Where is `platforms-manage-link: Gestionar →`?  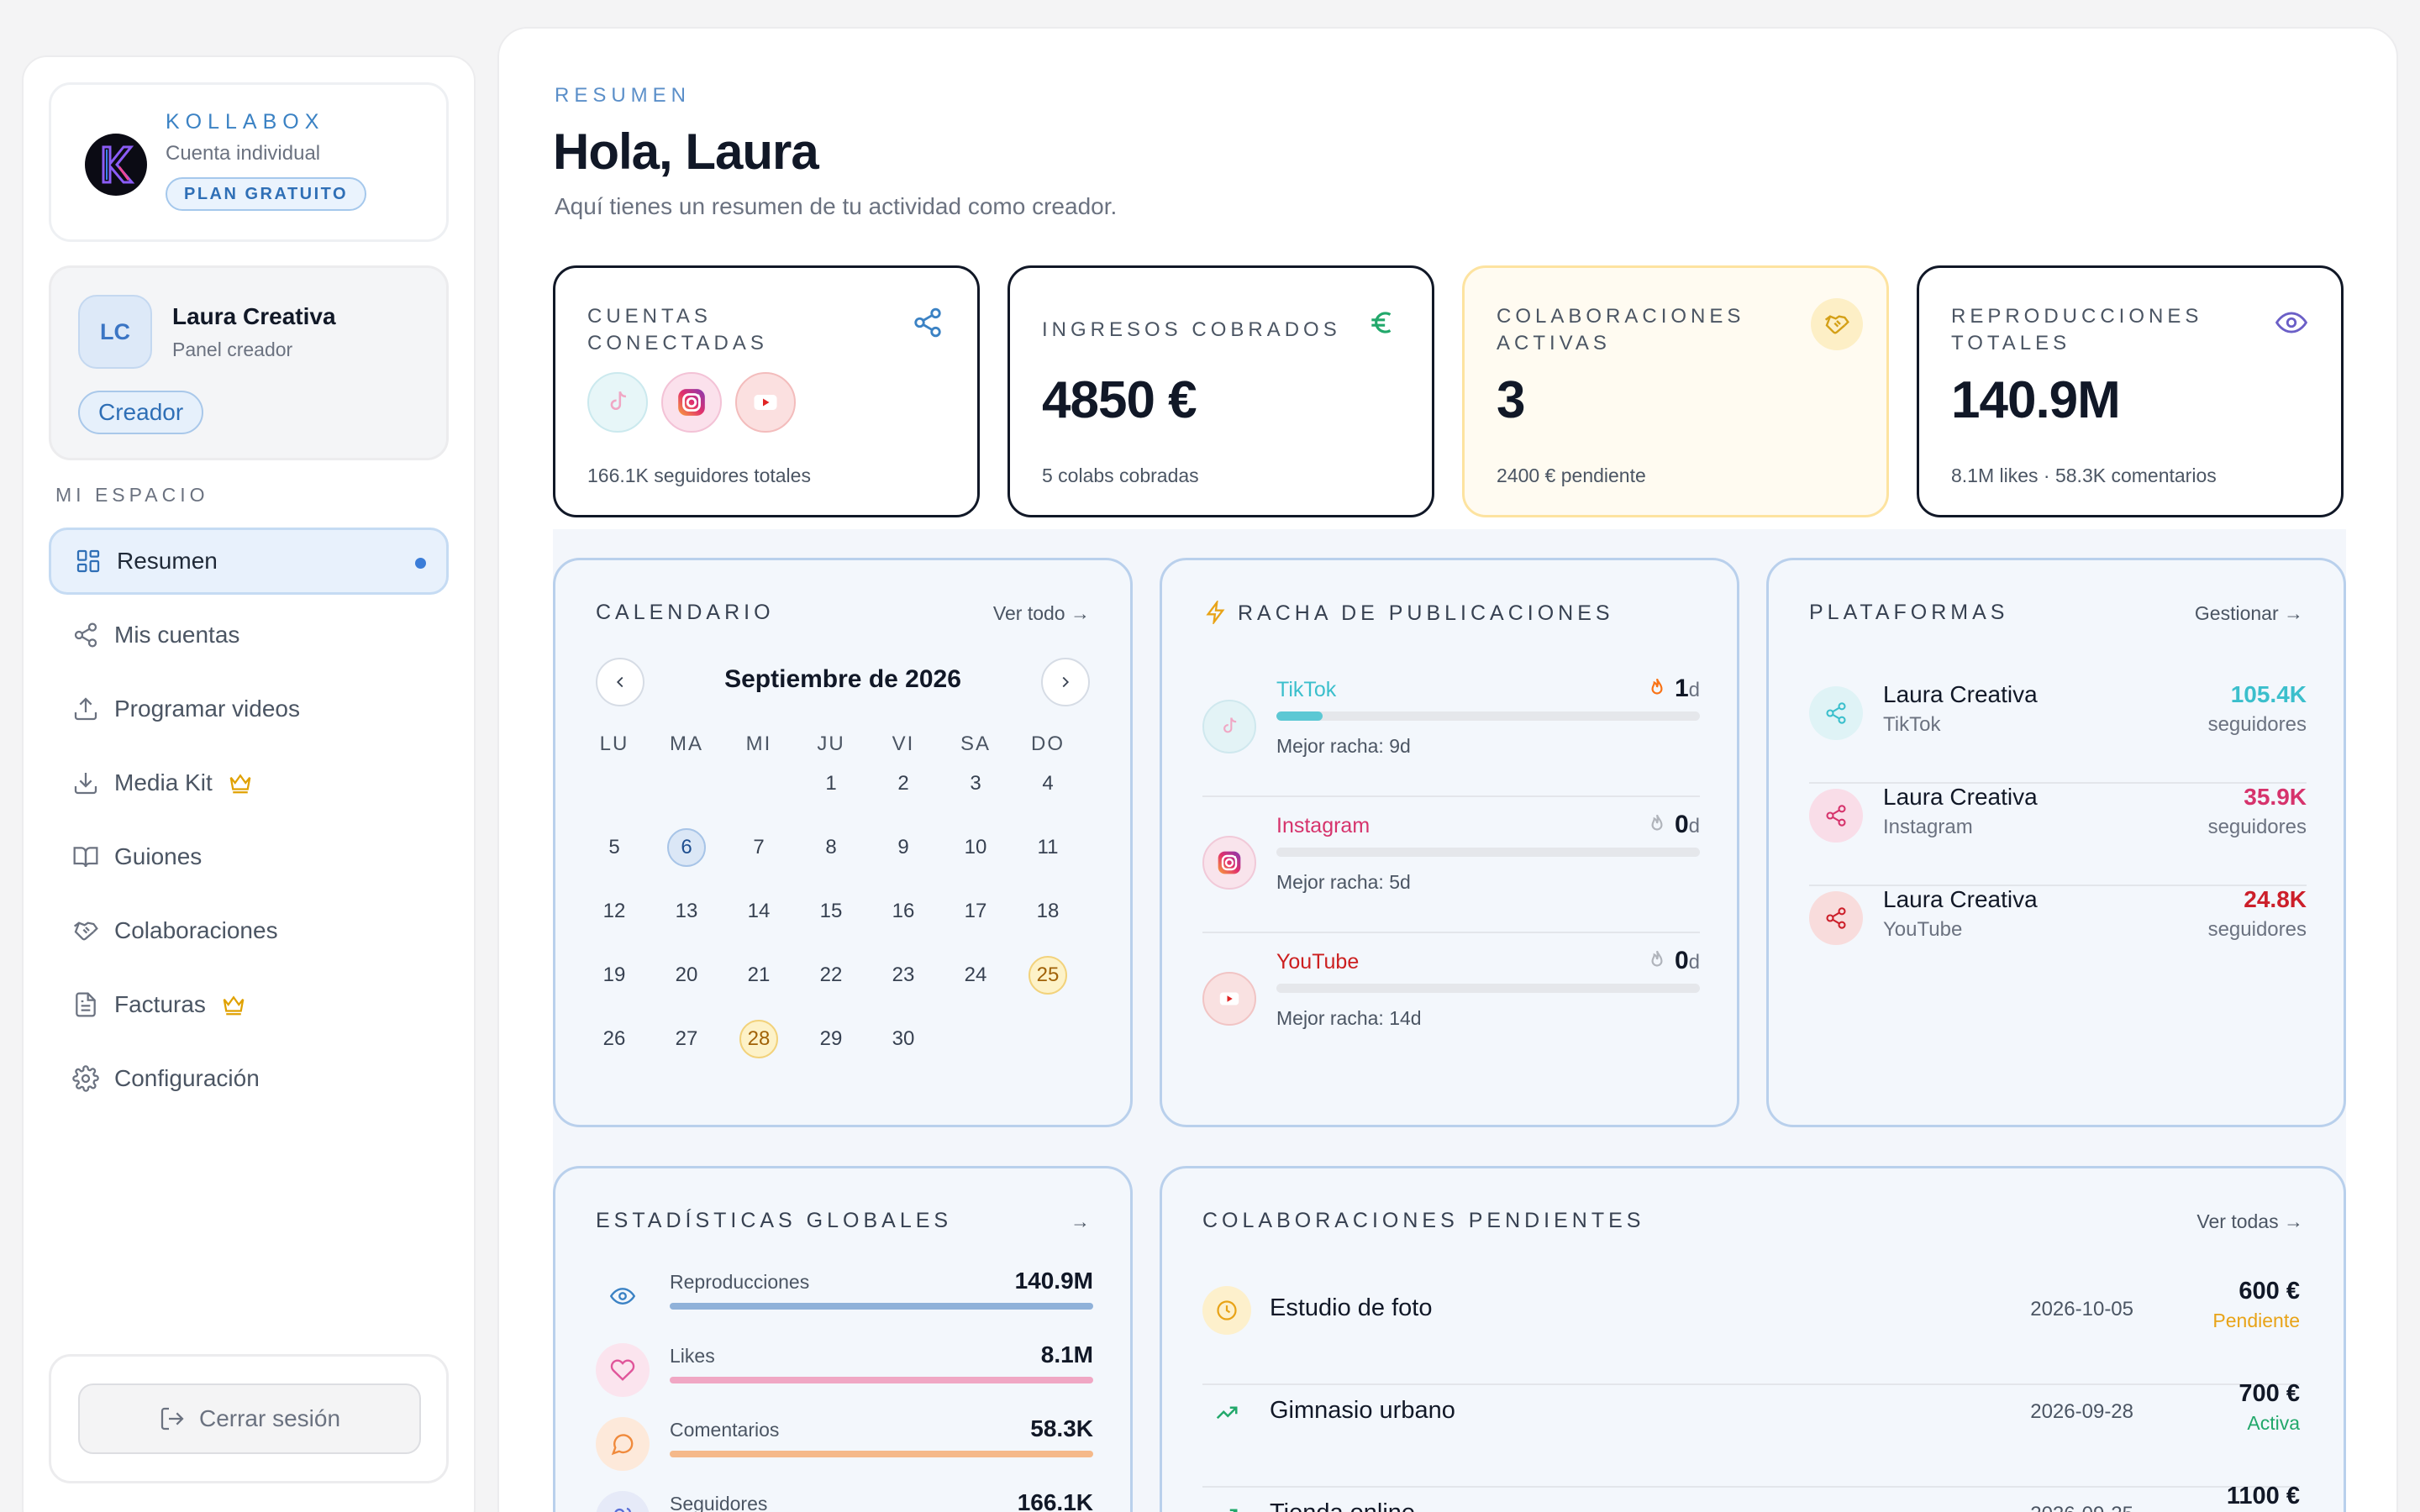 platforms-manage-link: Gestionar → is located at coordinates (2249, 613).